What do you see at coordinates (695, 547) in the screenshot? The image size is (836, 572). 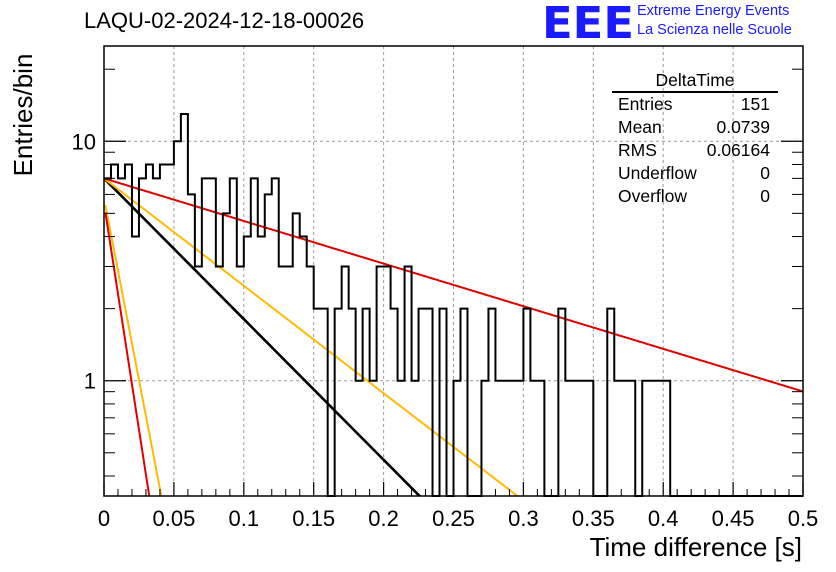 I see `x-axis-label: Time difference [s]` at bounding box center [695, 547].